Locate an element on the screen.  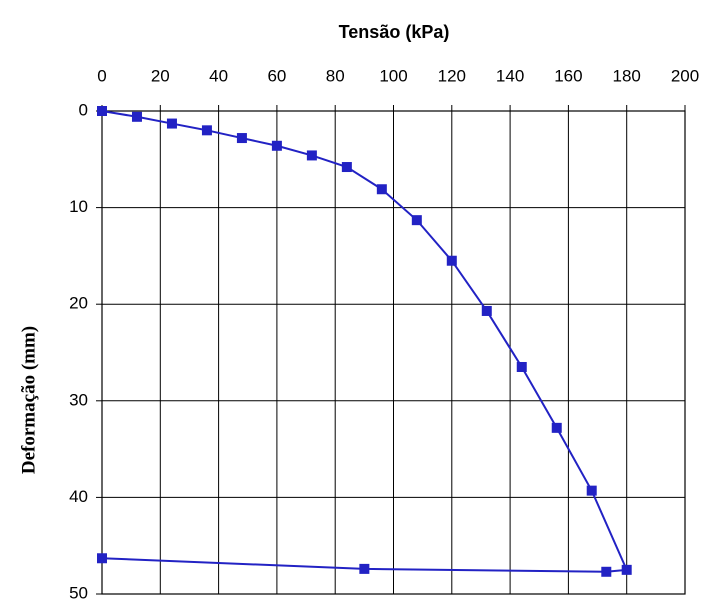
x-tick-label: 200 is located at coordinates (685, 75).